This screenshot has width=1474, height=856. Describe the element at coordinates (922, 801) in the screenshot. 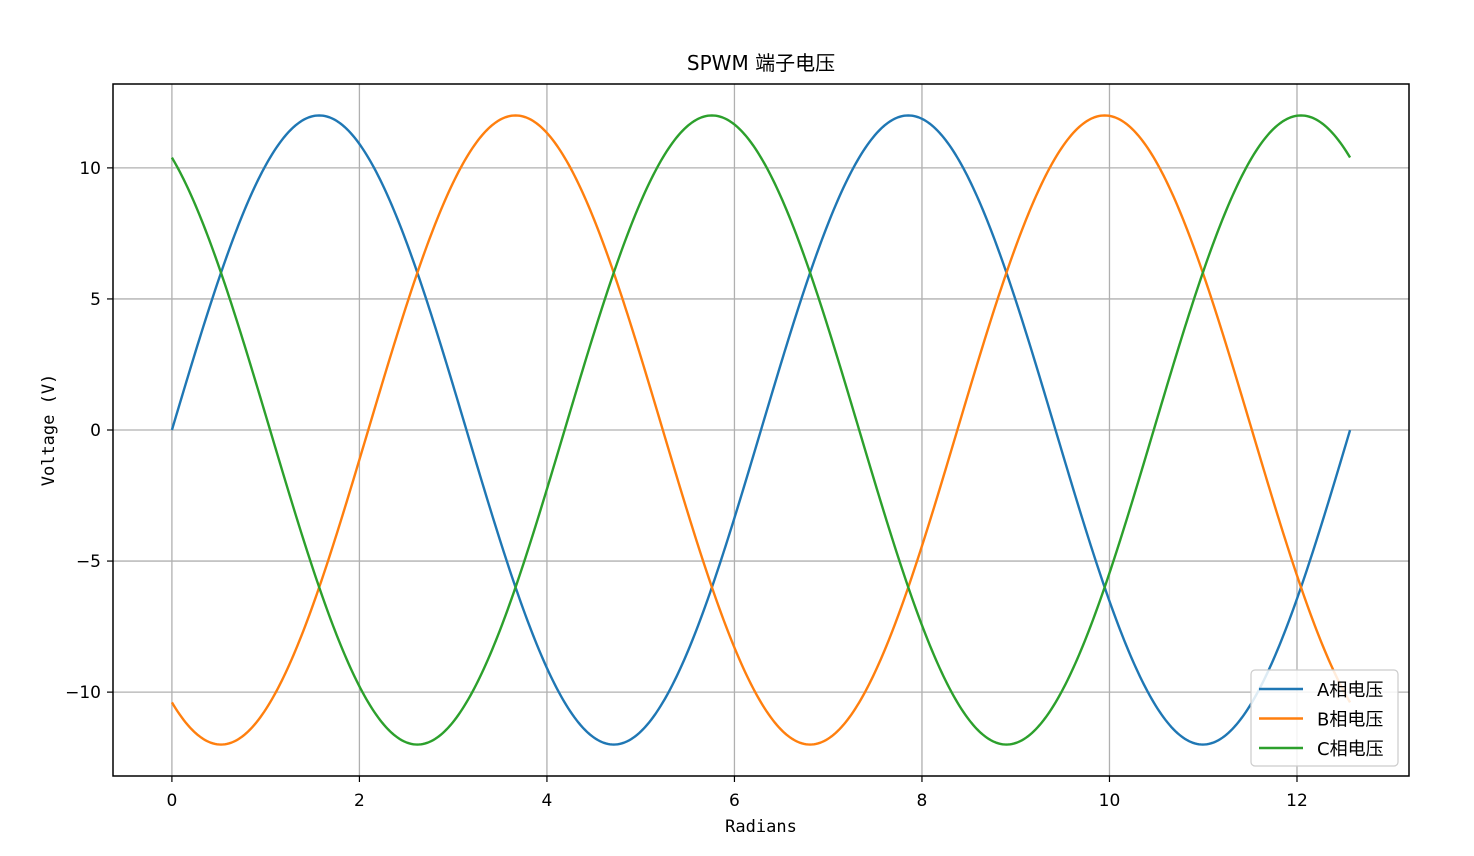

I see `x-tick-label: 8` at that location.